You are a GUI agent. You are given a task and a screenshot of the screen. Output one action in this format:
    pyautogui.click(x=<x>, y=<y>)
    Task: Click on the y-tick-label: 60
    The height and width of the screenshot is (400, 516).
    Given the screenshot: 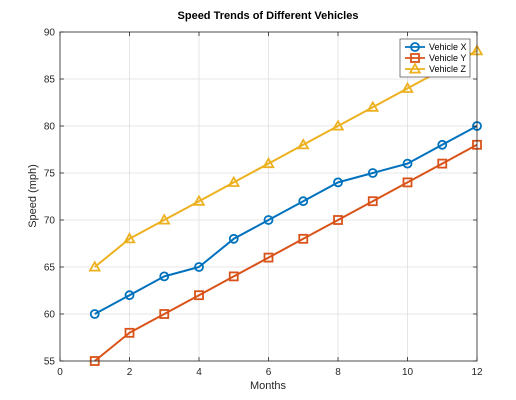 What is the action you would take?
    pyautogui.click(x=50, y=315)
    